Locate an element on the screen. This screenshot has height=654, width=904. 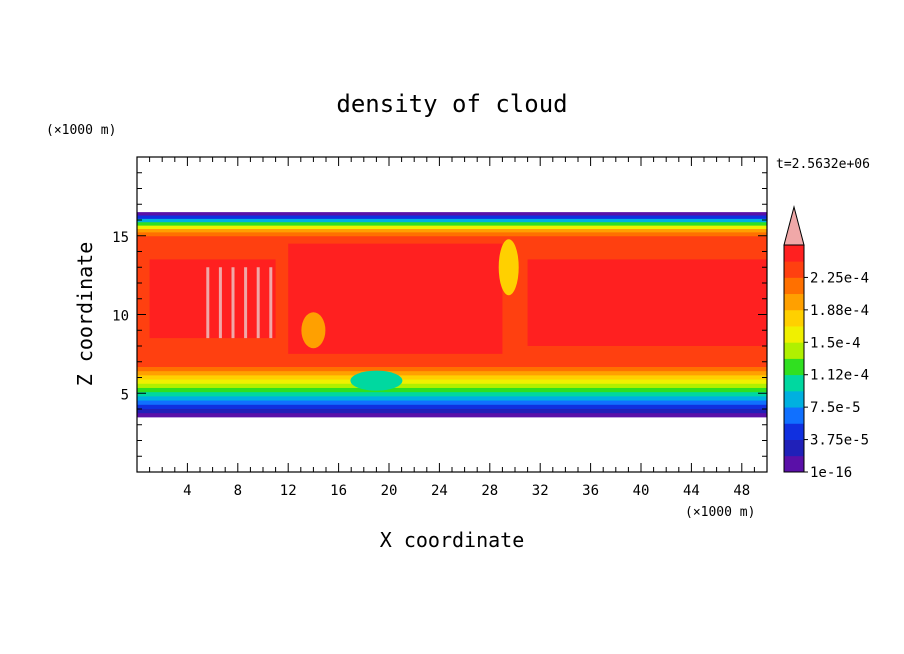
colorbar-label: 1.12e-4 is located at coordinates (839, 376).